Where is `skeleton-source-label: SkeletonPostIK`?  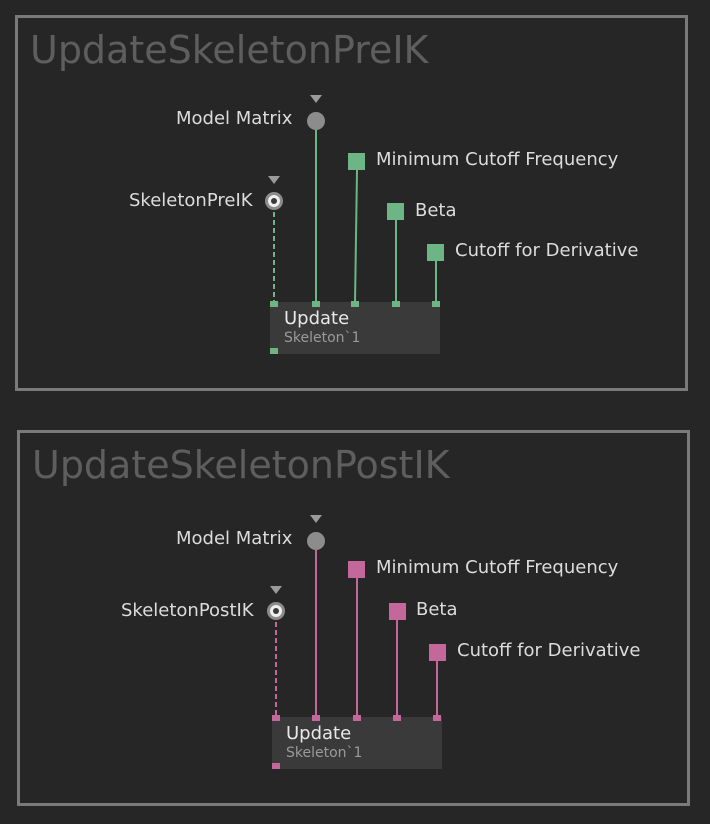 skeleton-source-label: SkeletonPostIK is located at coordinates (187, 610).